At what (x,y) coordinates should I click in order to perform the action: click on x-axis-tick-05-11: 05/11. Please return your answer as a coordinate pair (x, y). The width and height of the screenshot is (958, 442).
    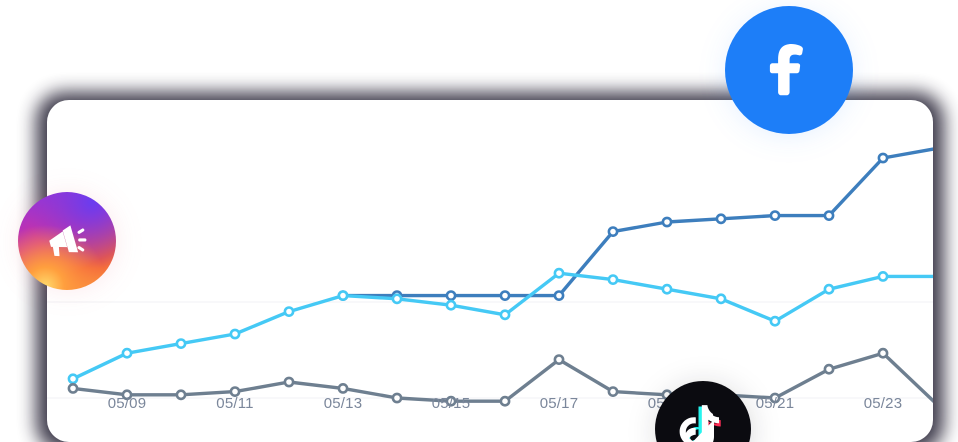
    Looking at the image, I should click on (235, 403).